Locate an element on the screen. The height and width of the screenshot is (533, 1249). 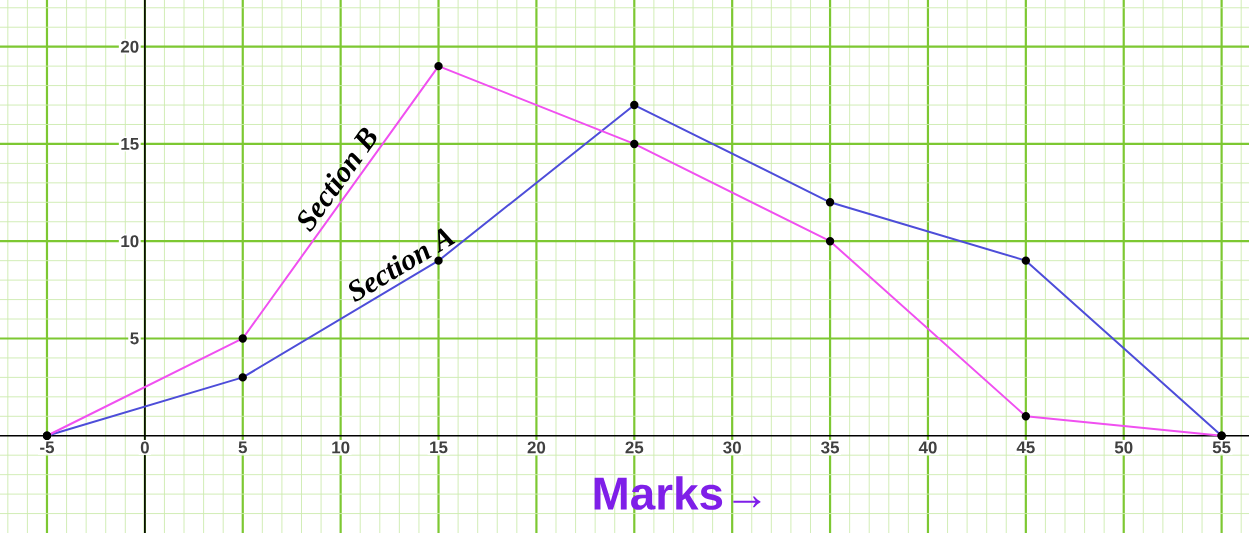
x-tick-label: -5 is located at coordinates (47, 447).